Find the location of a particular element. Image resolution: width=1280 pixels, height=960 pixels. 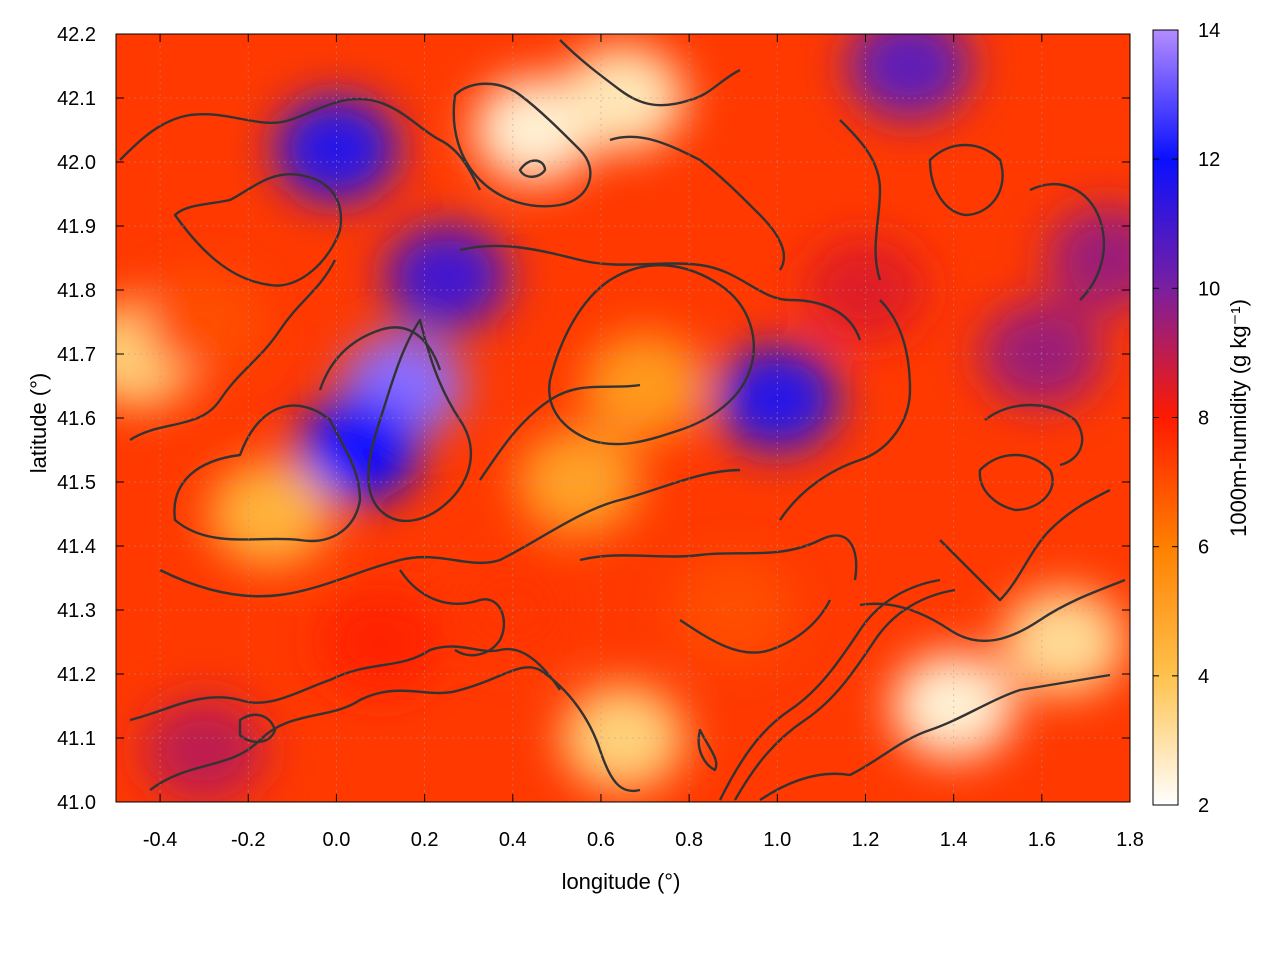

y-tick-label: 42.1 is located at coordinates (76, 99).